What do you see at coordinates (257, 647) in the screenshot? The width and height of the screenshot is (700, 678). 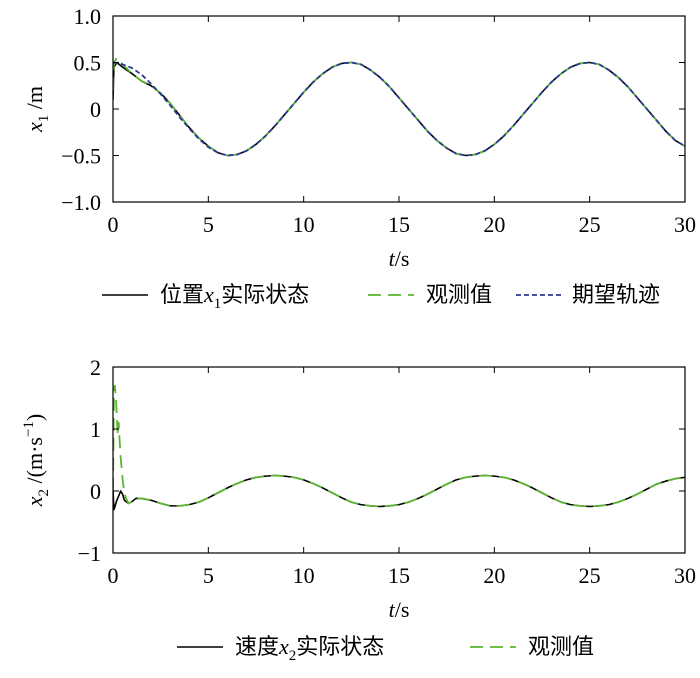 I see `label-part: 速度` at bounding box center [257, 647].